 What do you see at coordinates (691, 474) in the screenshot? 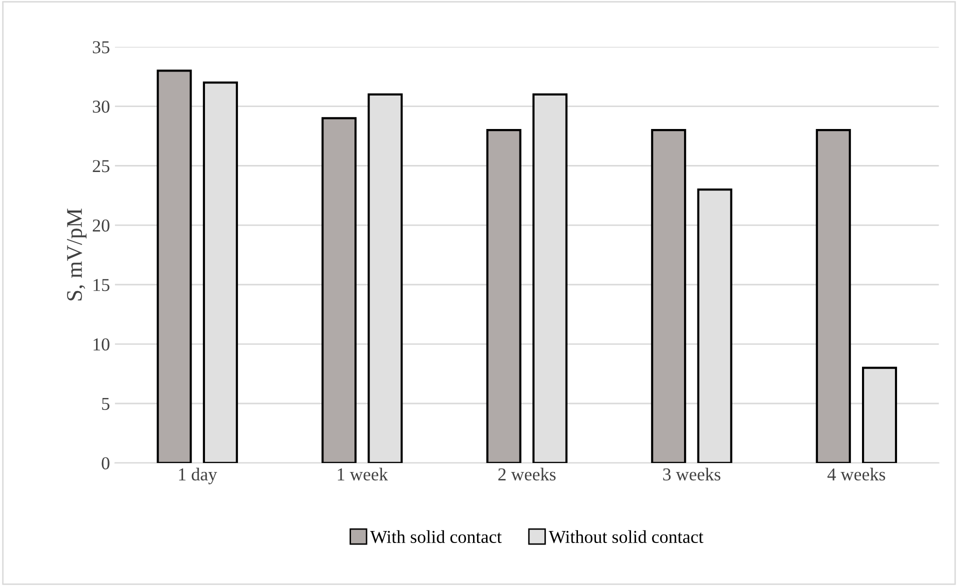
I see `x-tick-label: 3 weeks` at bounding box center [691, 474].